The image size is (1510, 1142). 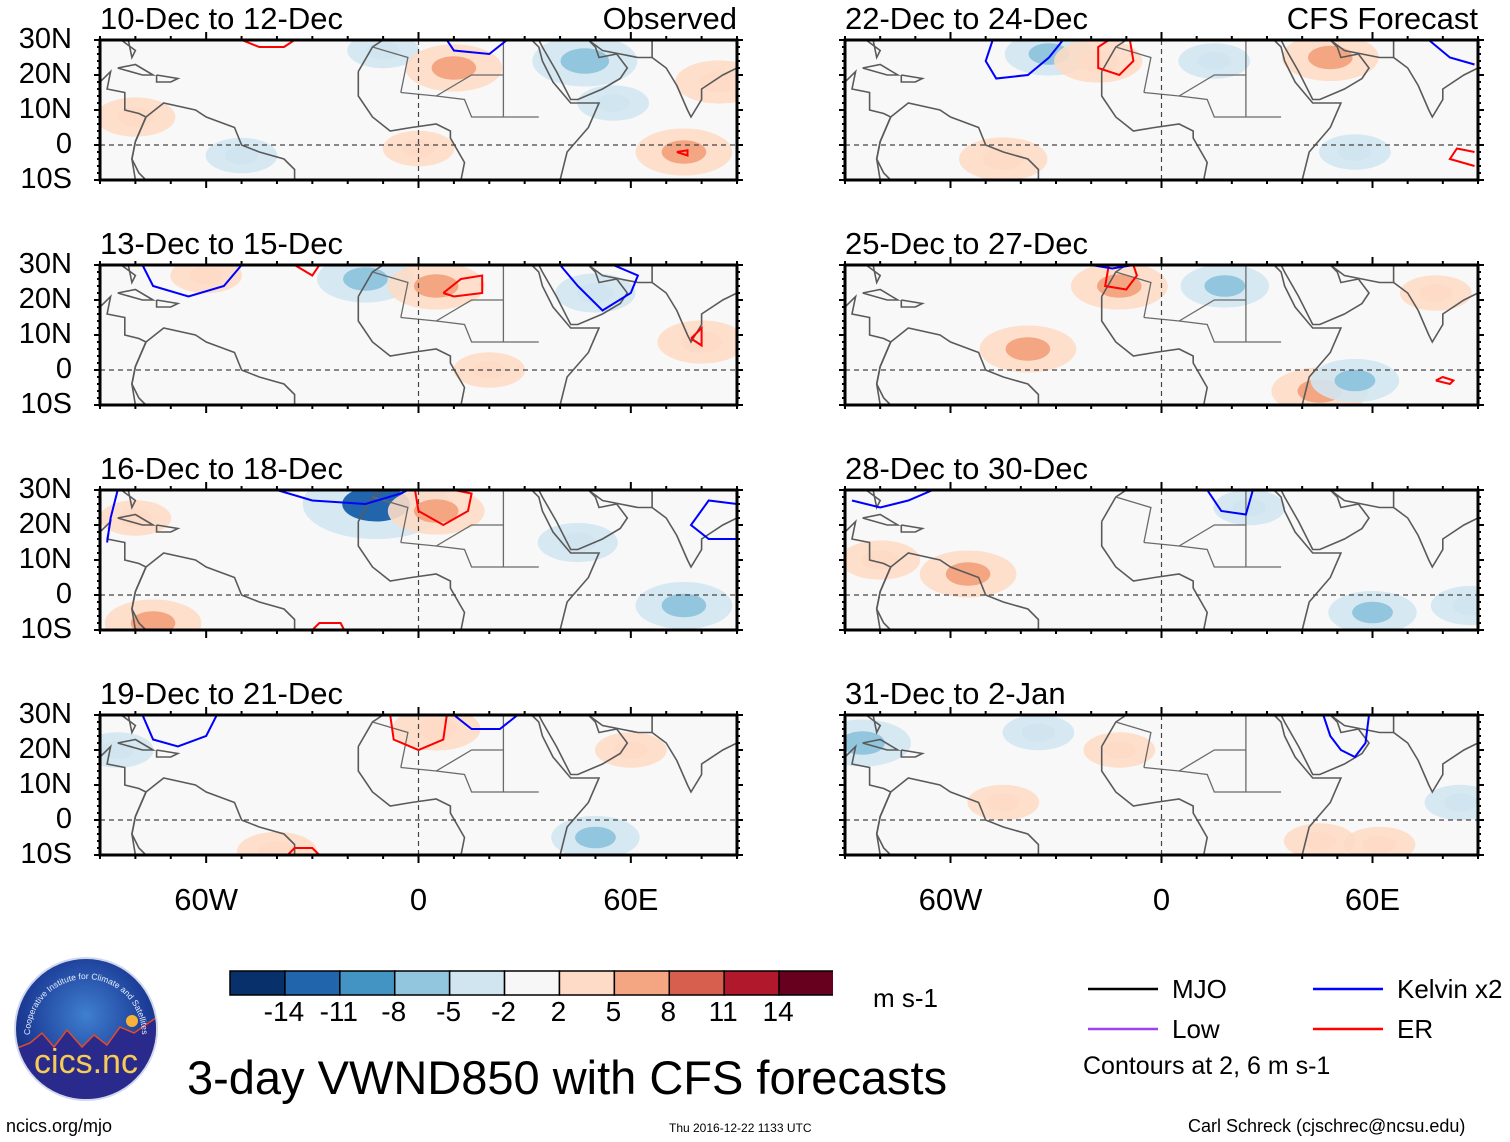 I want to click on logo-text: cics.nc, so click(x=86, y=1062).